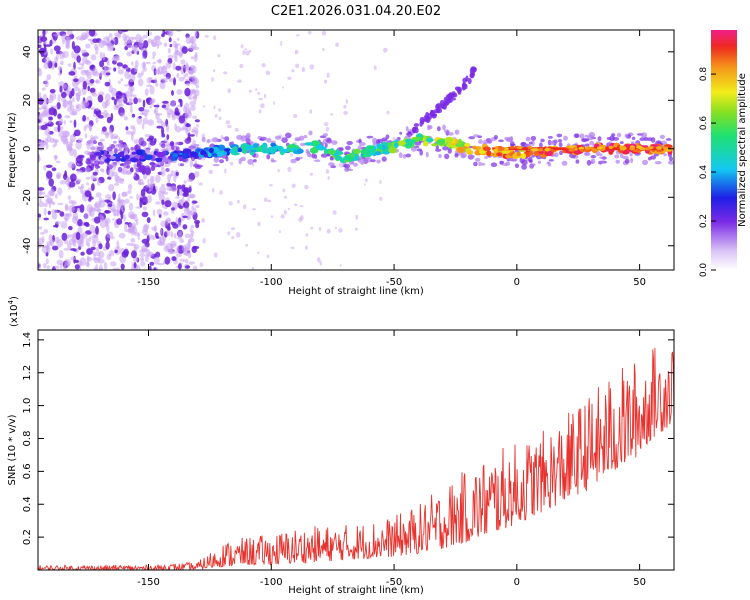  Describe the element at coordinates (14, 298) in the screenshot. I see `exponent-close: )` at that location.